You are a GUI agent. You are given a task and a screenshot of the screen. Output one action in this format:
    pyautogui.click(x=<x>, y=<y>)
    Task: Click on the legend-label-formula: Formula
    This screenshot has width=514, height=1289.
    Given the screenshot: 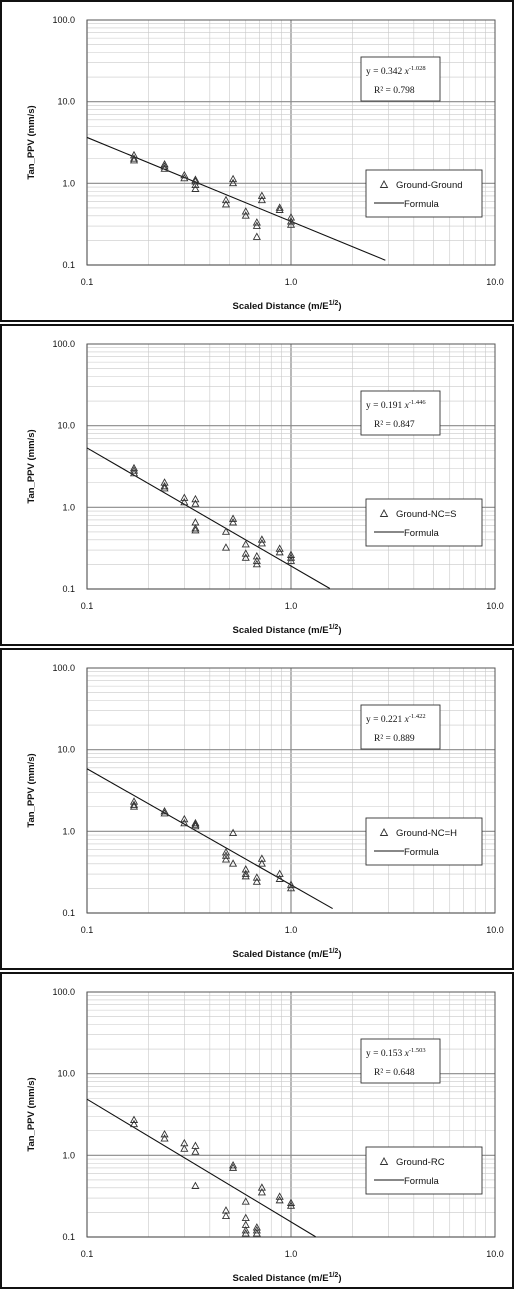 What is the action you would take?
    pyautogui.click(x=422, y=204)
    